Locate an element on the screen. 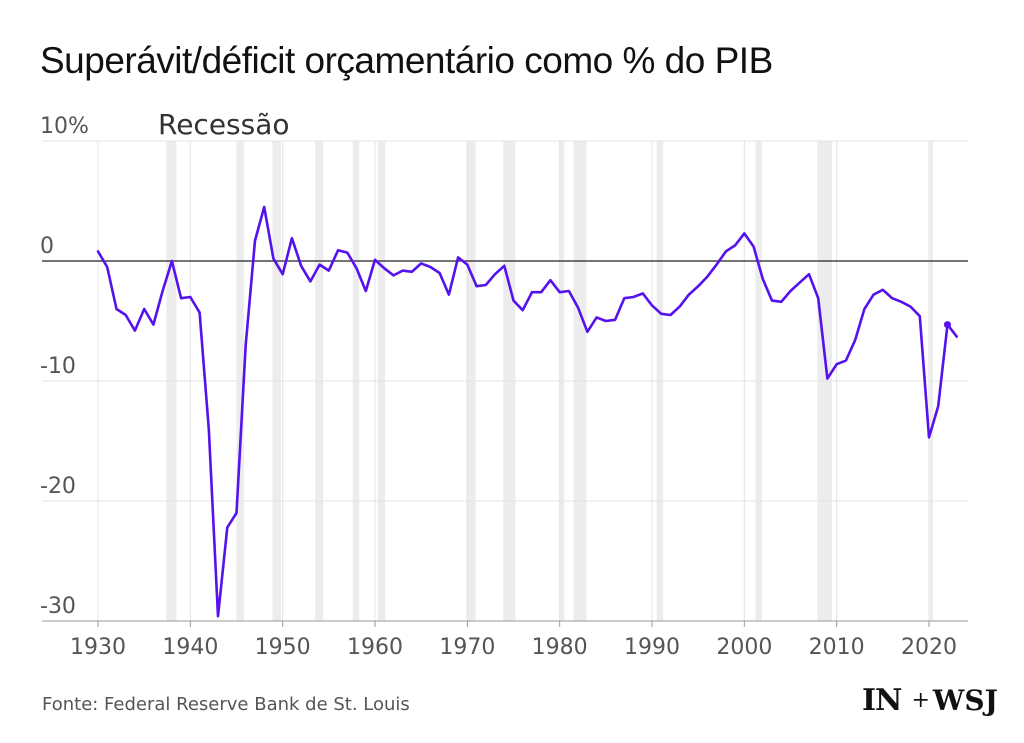 Image resolution: width=1024 pixels, height=743 pixels. x-tick-label: 2000 is located at coordinates (744, 647).